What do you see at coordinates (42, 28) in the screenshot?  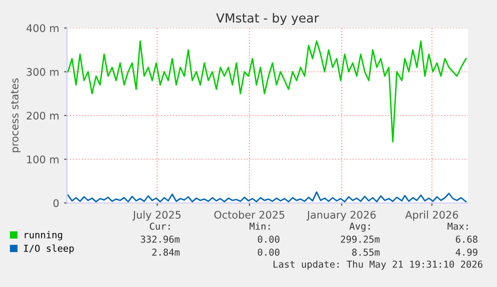 I see `y-tick-label: 400 m` at bounding box center [42, 28].